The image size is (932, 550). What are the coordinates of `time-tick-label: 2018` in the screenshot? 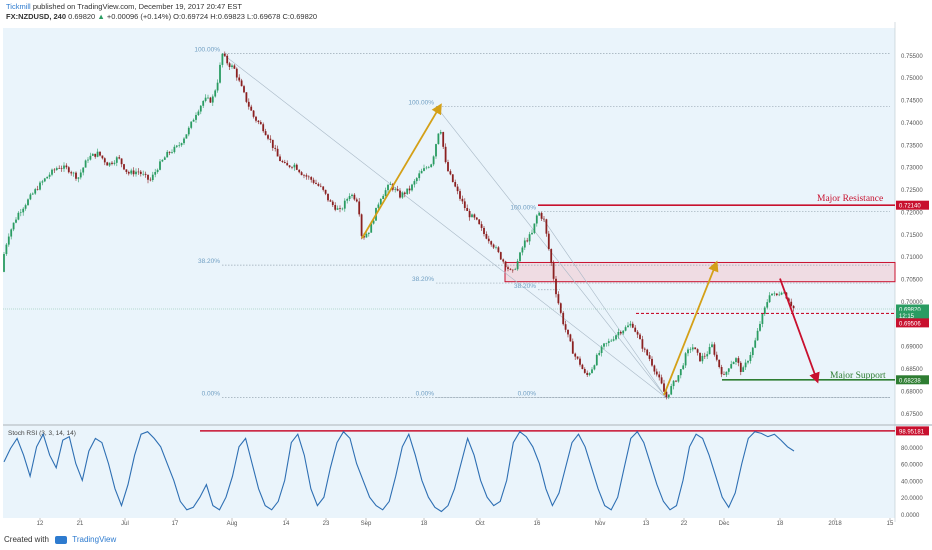 It's located at (835, 524).